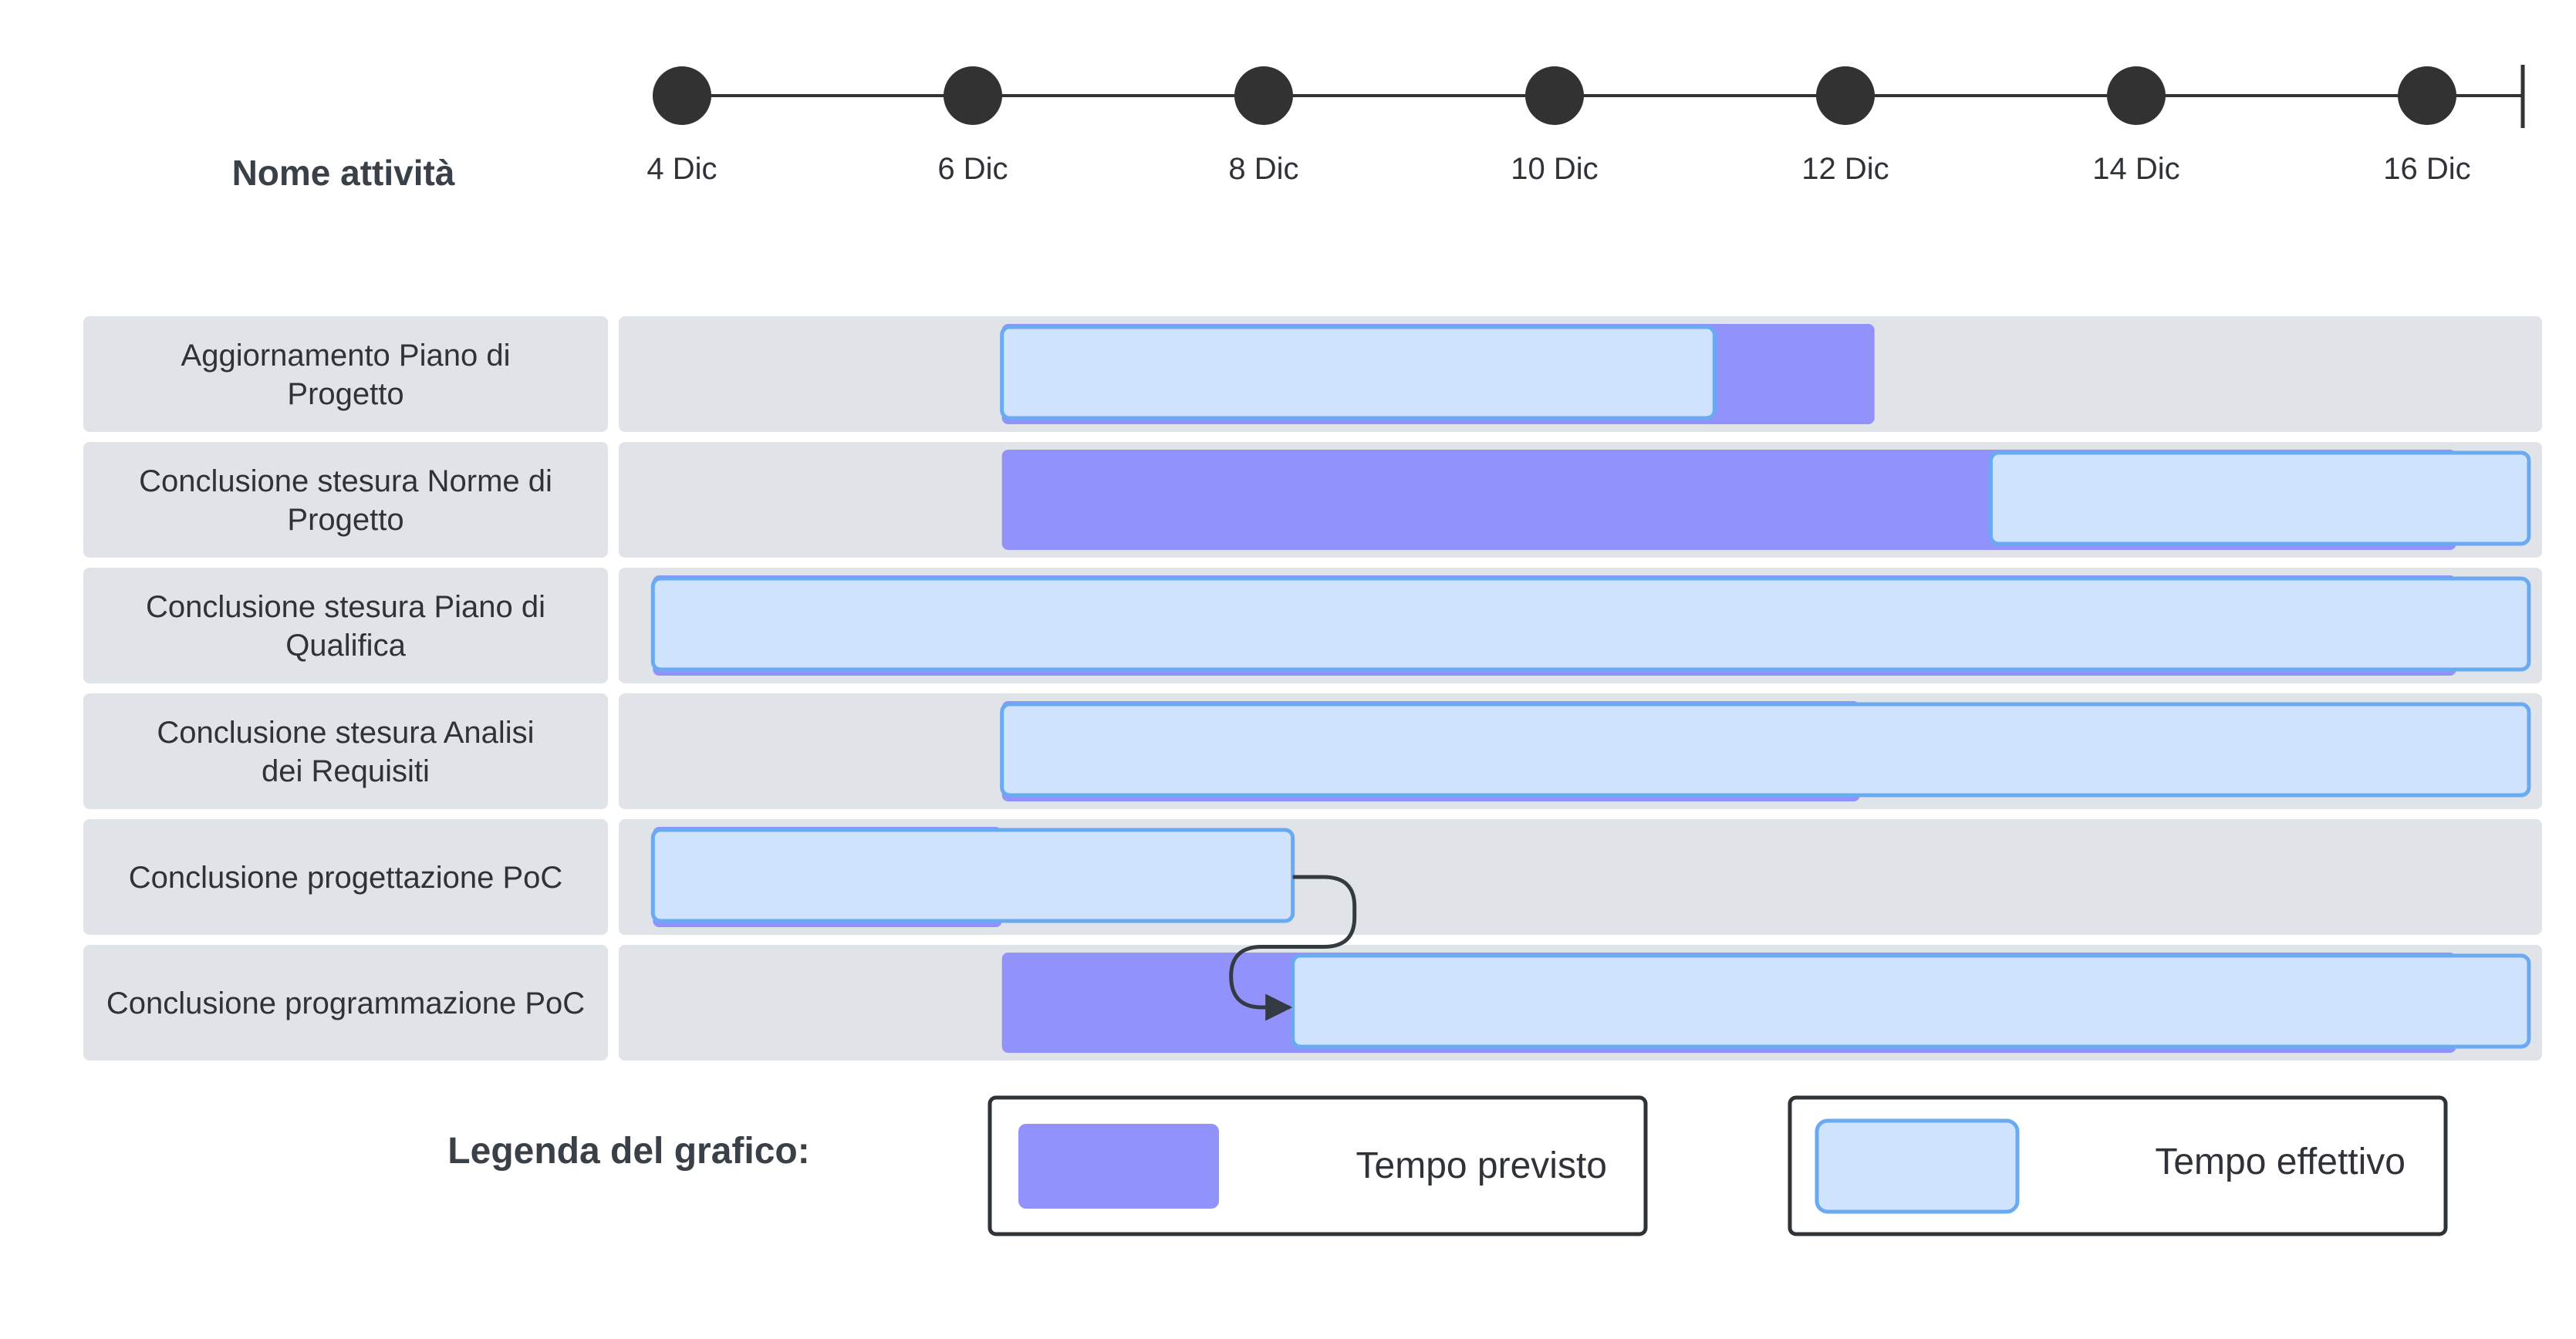 This screenshot has width=2576, height=1339. I want to click on legend-planned-label: Tempo previsto, so click(1481, 1165).